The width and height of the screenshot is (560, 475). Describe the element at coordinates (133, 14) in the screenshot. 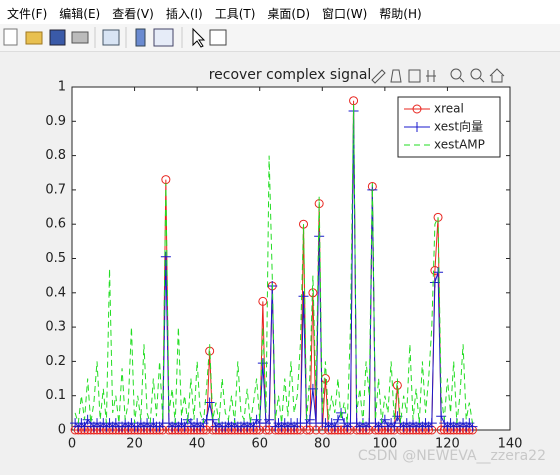

I see `menu-item: 查看(V)` at that location.